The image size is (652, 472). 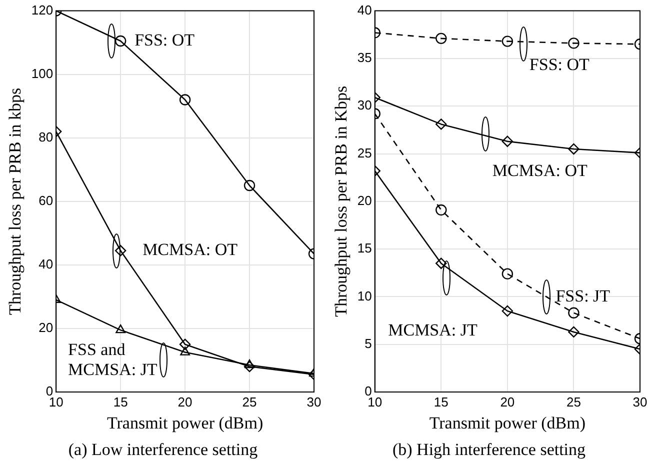 What do you see at coordinates (364, 152) in the screenshot?
I see `y-tick-label: 25` at bounding box center [364, 152].